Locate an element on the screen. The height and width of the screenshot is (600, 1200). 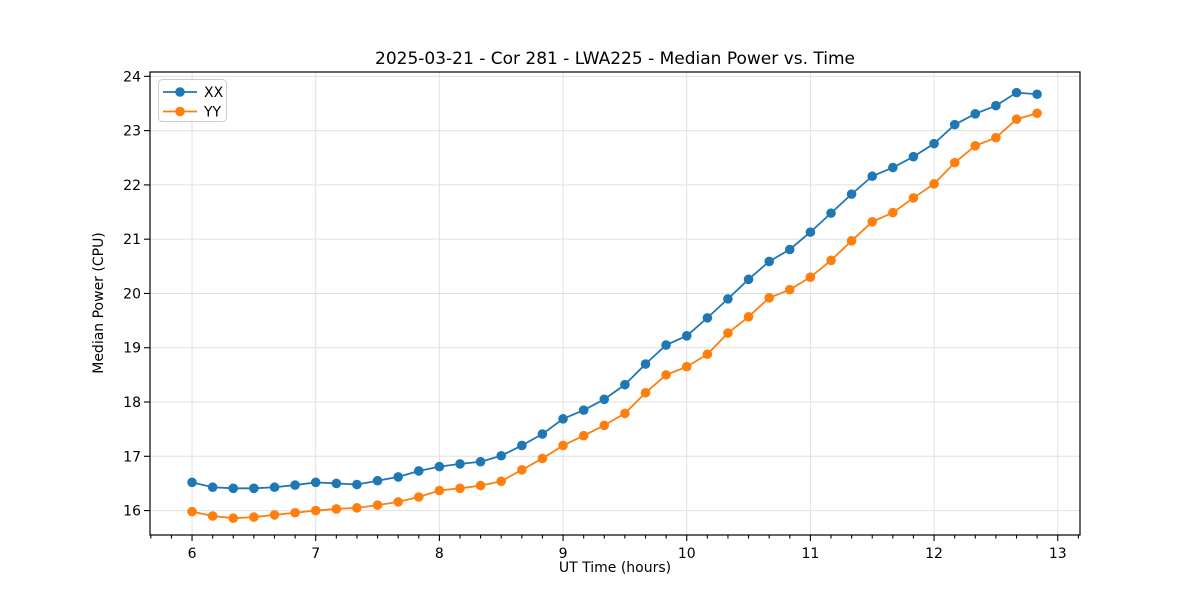
legend-marker-xx is located at coordinates (180, 92).